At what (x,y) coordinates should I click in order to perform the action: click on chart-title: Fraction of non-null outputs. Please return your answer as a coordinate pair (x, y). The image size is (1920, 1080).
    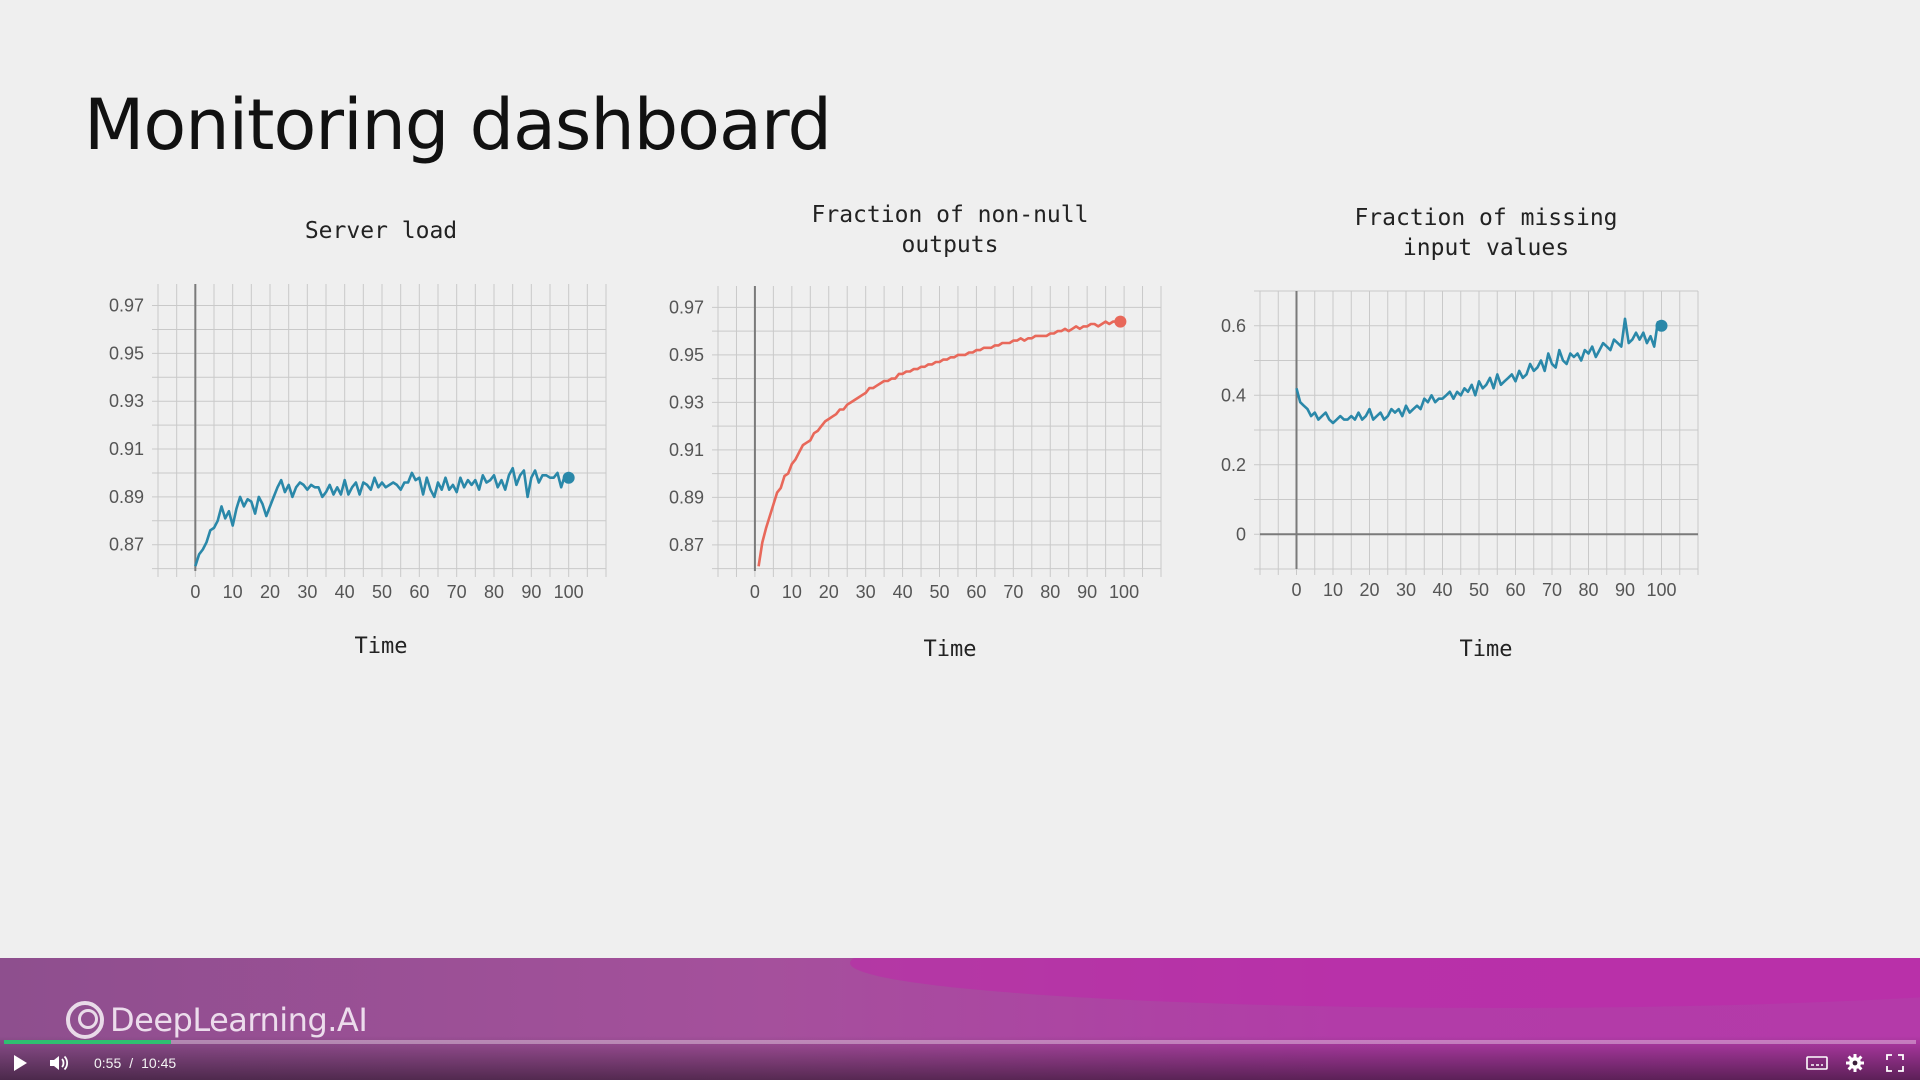
    Looking at the image, I should click on (950, 230).